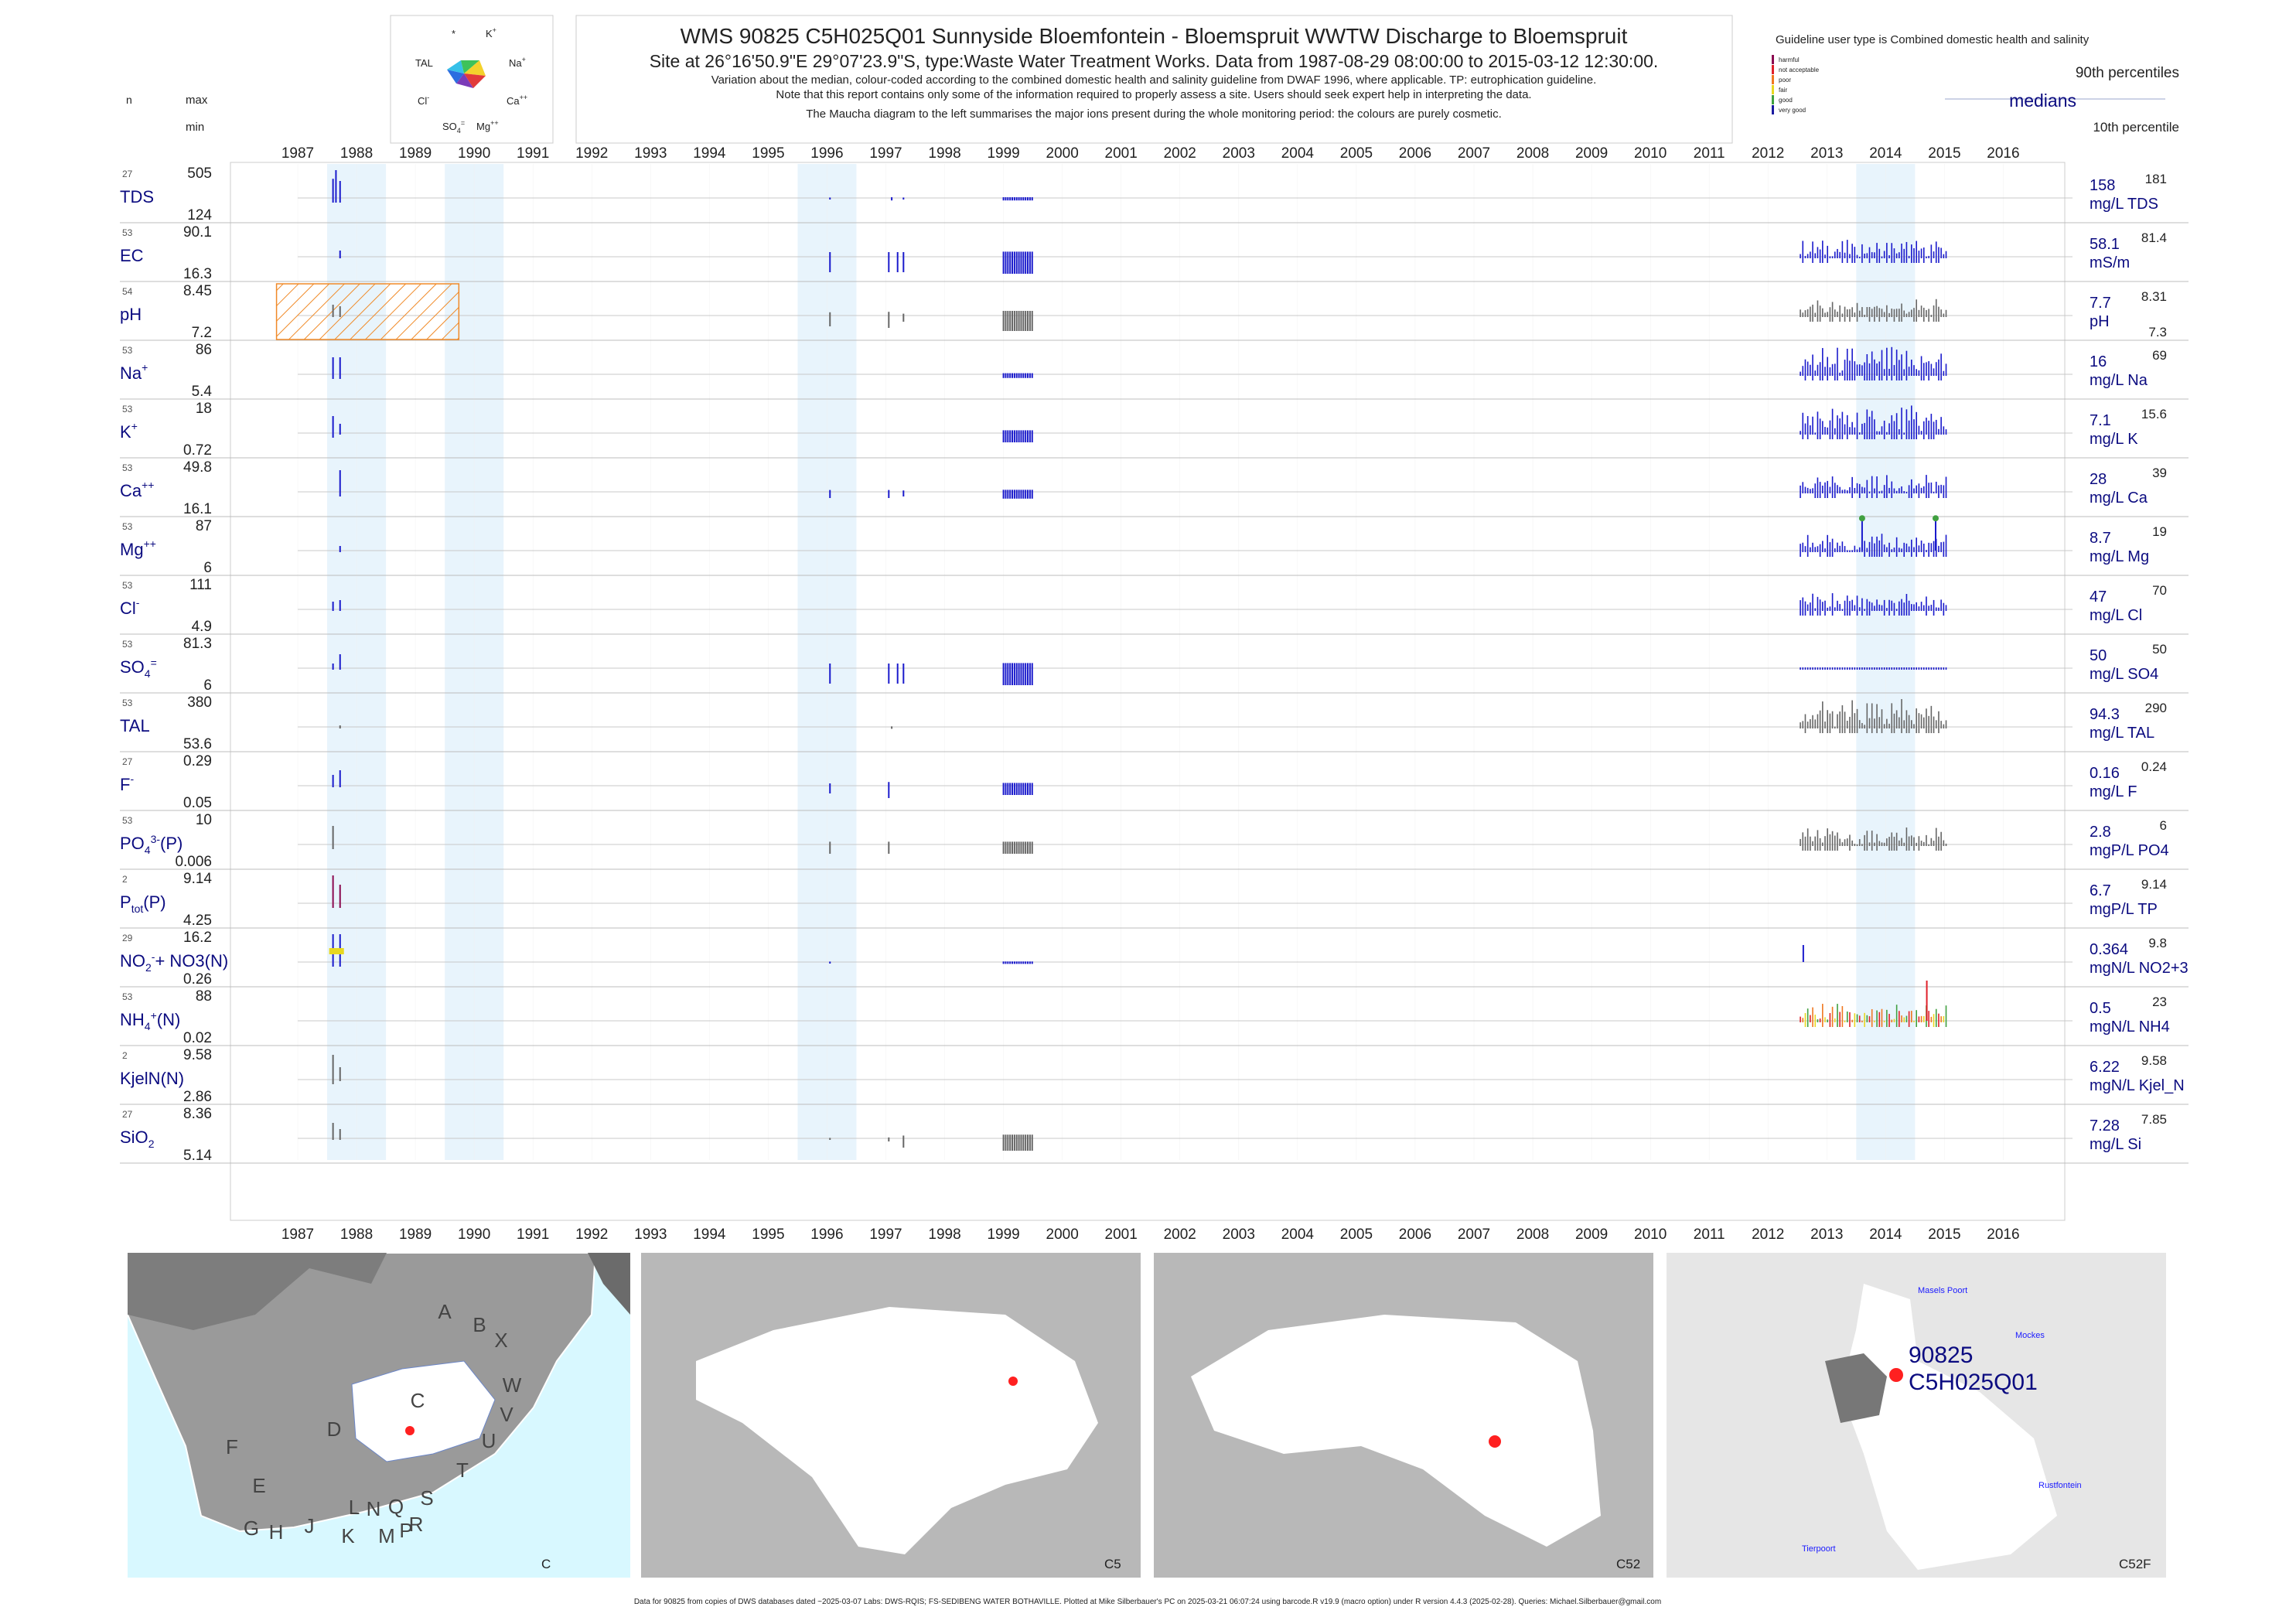  What do you see at coordinates (1180, 1235) in the screenshot?
I see `year-tick-bottom: 2002` at bounding box center [1180, 1235].